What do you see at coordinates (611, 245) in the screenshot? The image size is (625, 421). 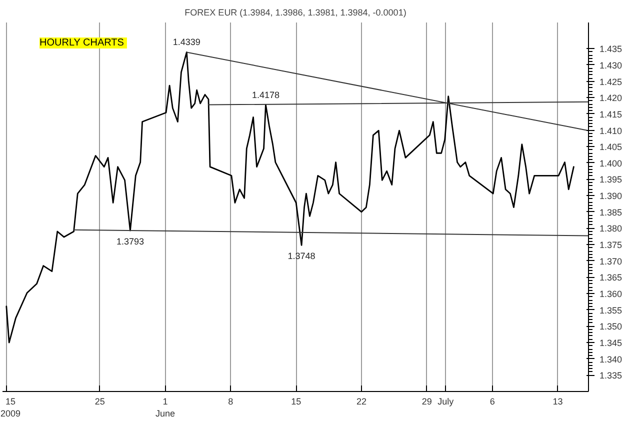 I see `y-tick-label: 1.375` at bounding box center [611, 245].